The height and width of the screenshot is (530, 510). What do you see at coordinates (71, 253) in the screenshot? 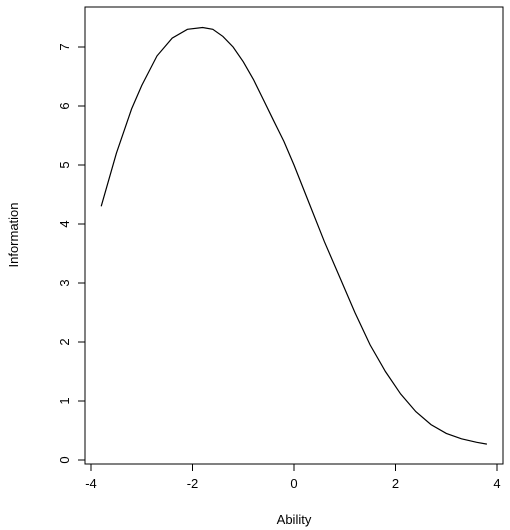
I see `y-axis: 0 1 2 3 4 5 6 7` at bounding box center [71, 253].